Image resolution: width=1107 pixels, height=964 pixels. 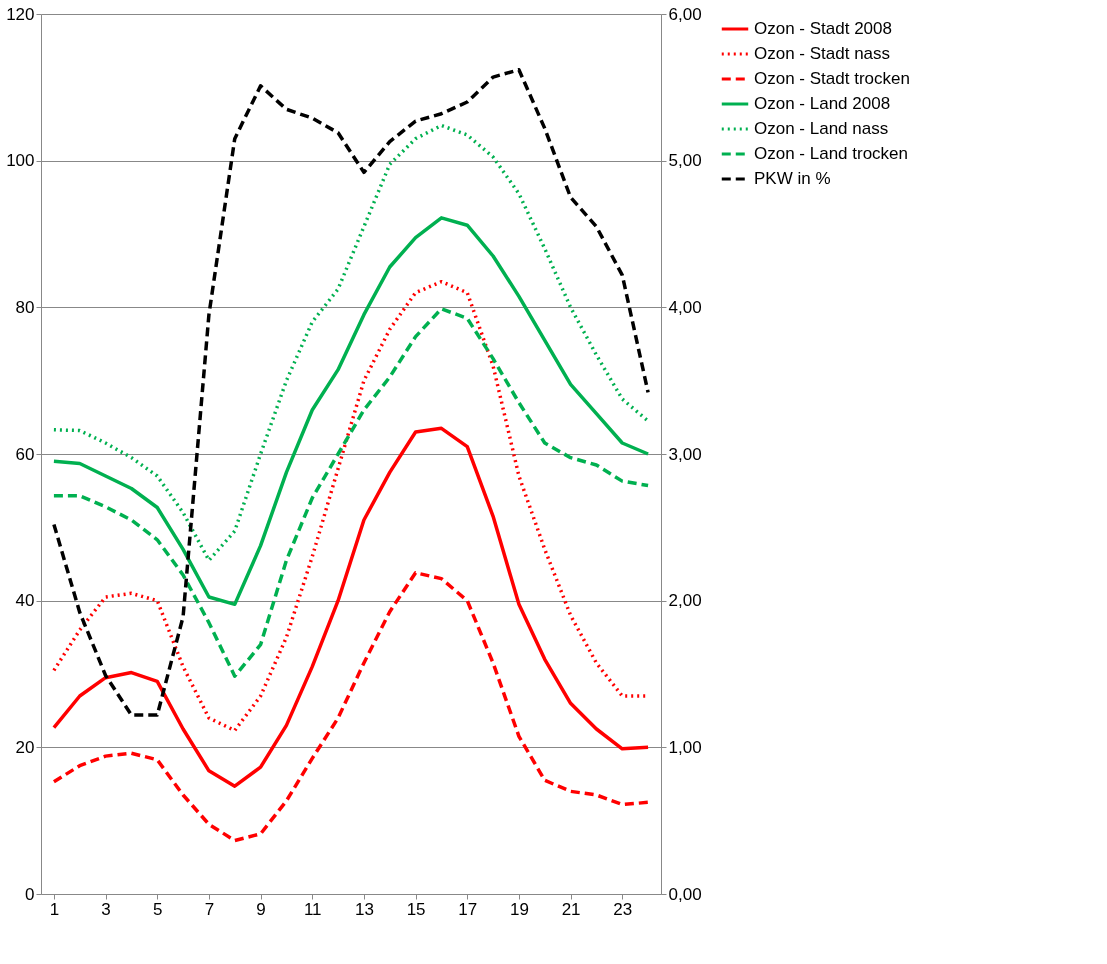 I want to click on legend-label: Ozon - Land nass, so click(x=821, y=128).